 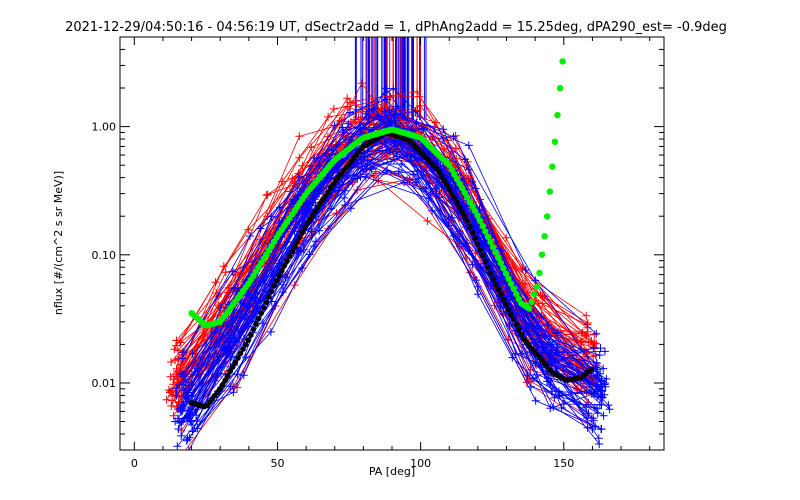 I want to click on y-tick-label: 0.01, so click(x=104, y=383).